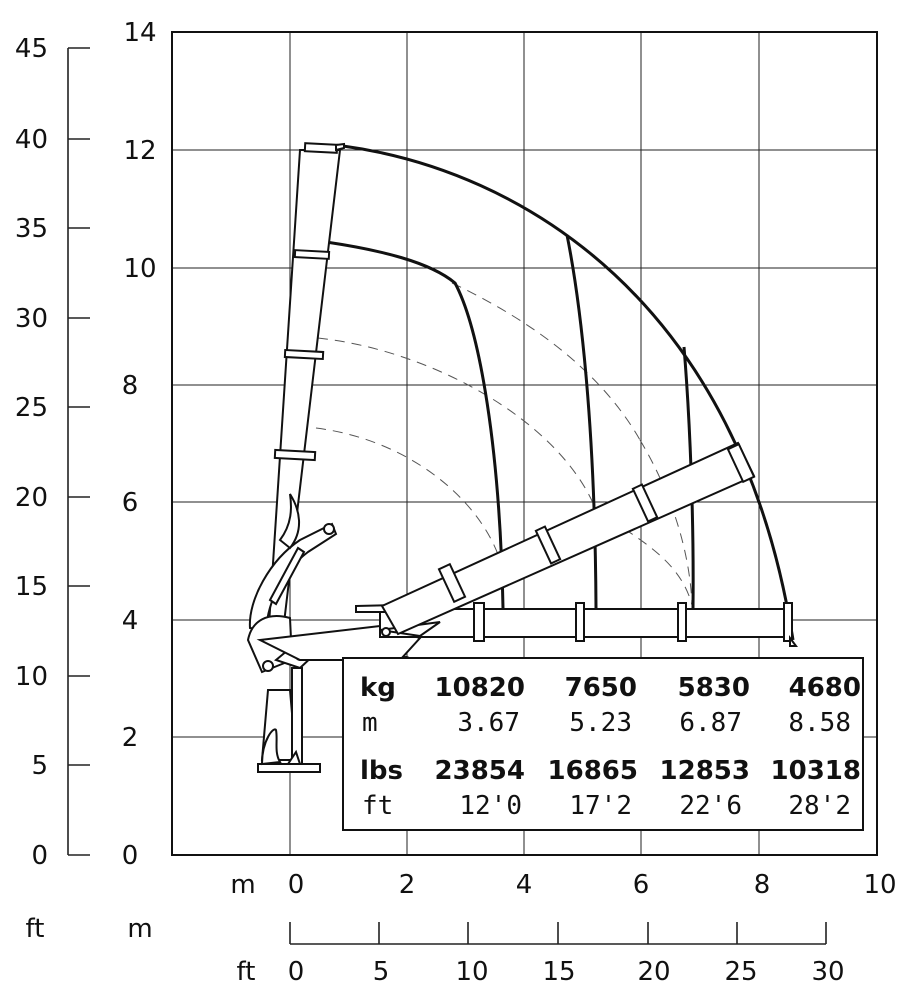 The image size is (915, 1000). I want to click on lbs-value: 10318, so click(816, 771).